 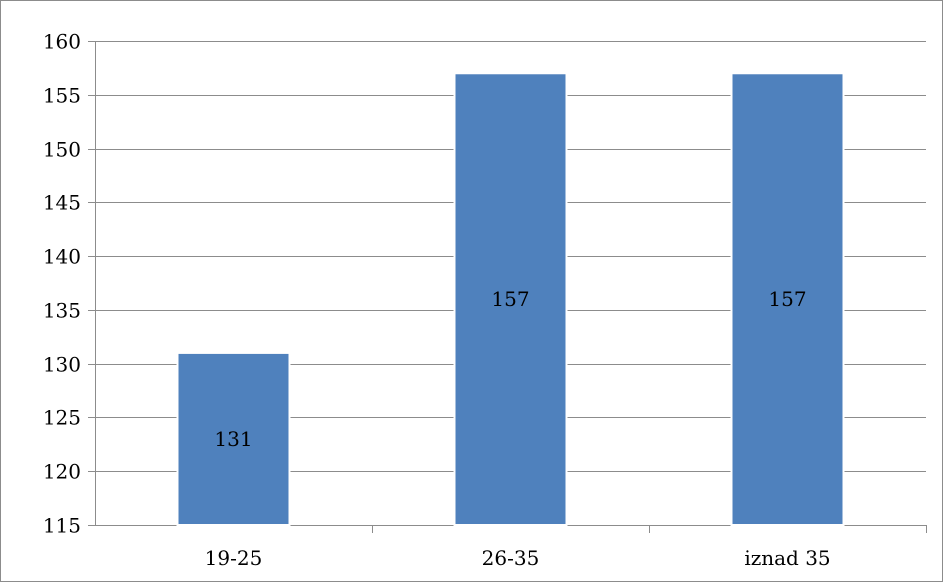 I want to click on x-tick-label: 19-25, so click(x=234, y=558).